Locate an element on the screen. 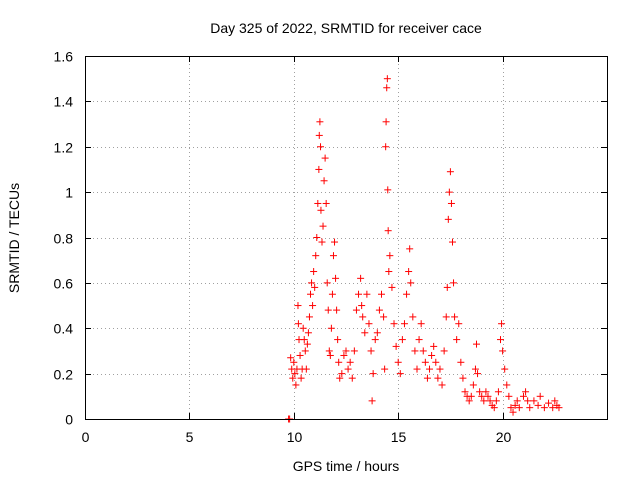  y-tick-label: 0.6 is located at coordinates (64, 284).